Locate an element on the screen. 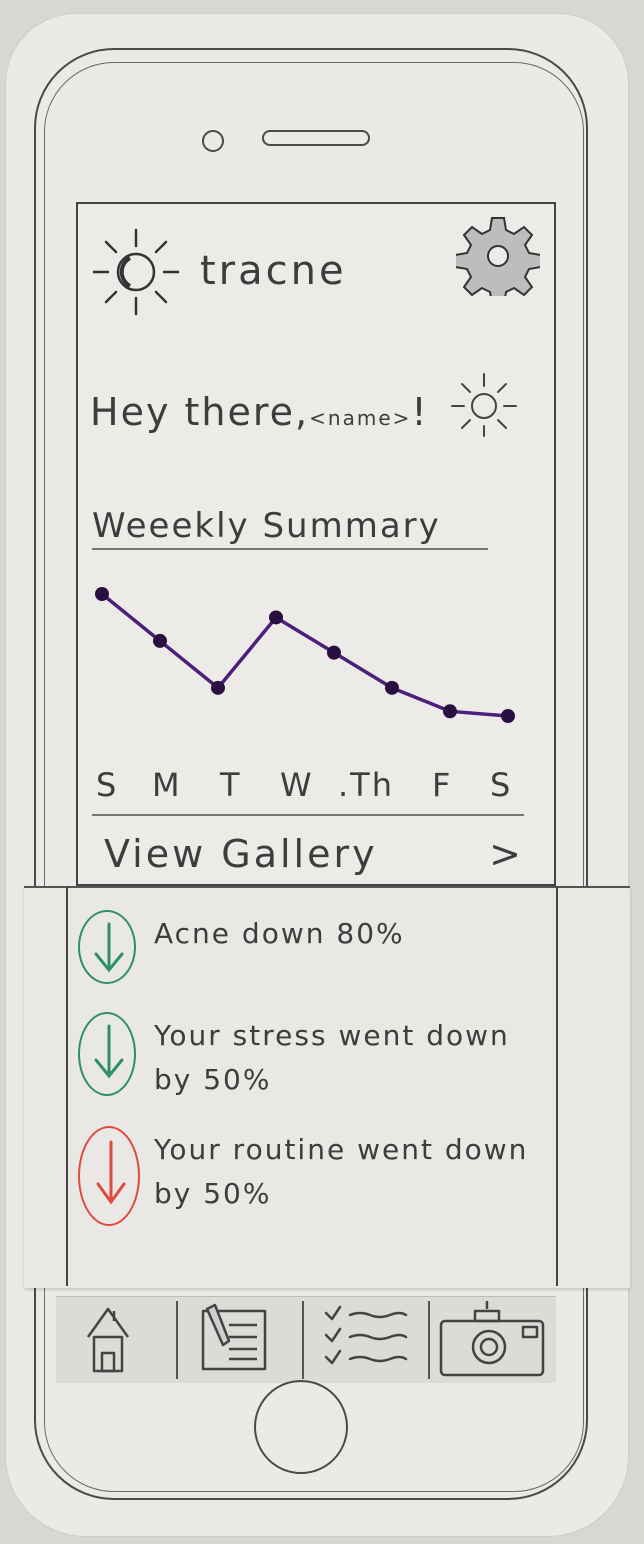 The image size is (644, 1544). weekly-line-chart is located at coordinates (305, 655).